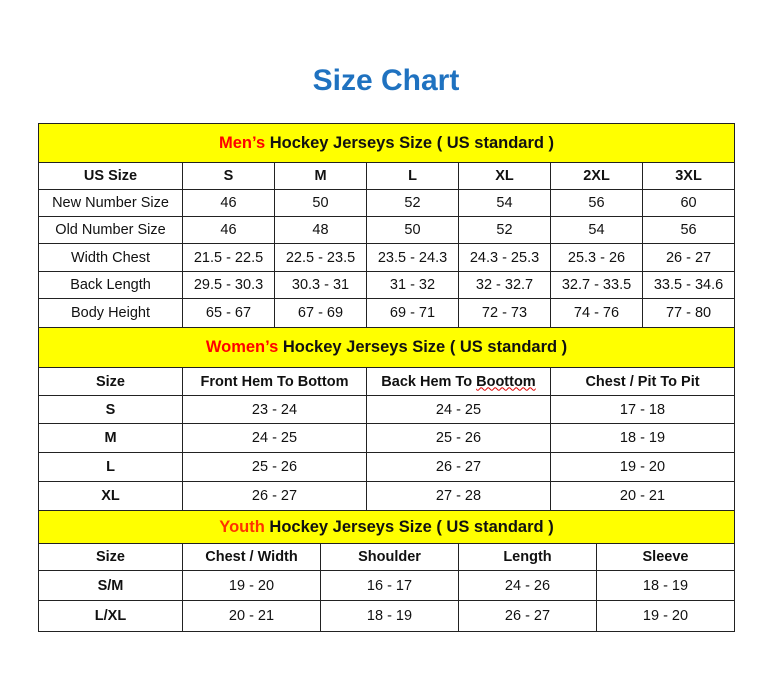  What do you see at coordinates (320, 257) in the screenshot?
I see `table-cell: 22.5 - 23.5` at bounding box center [320, 257].